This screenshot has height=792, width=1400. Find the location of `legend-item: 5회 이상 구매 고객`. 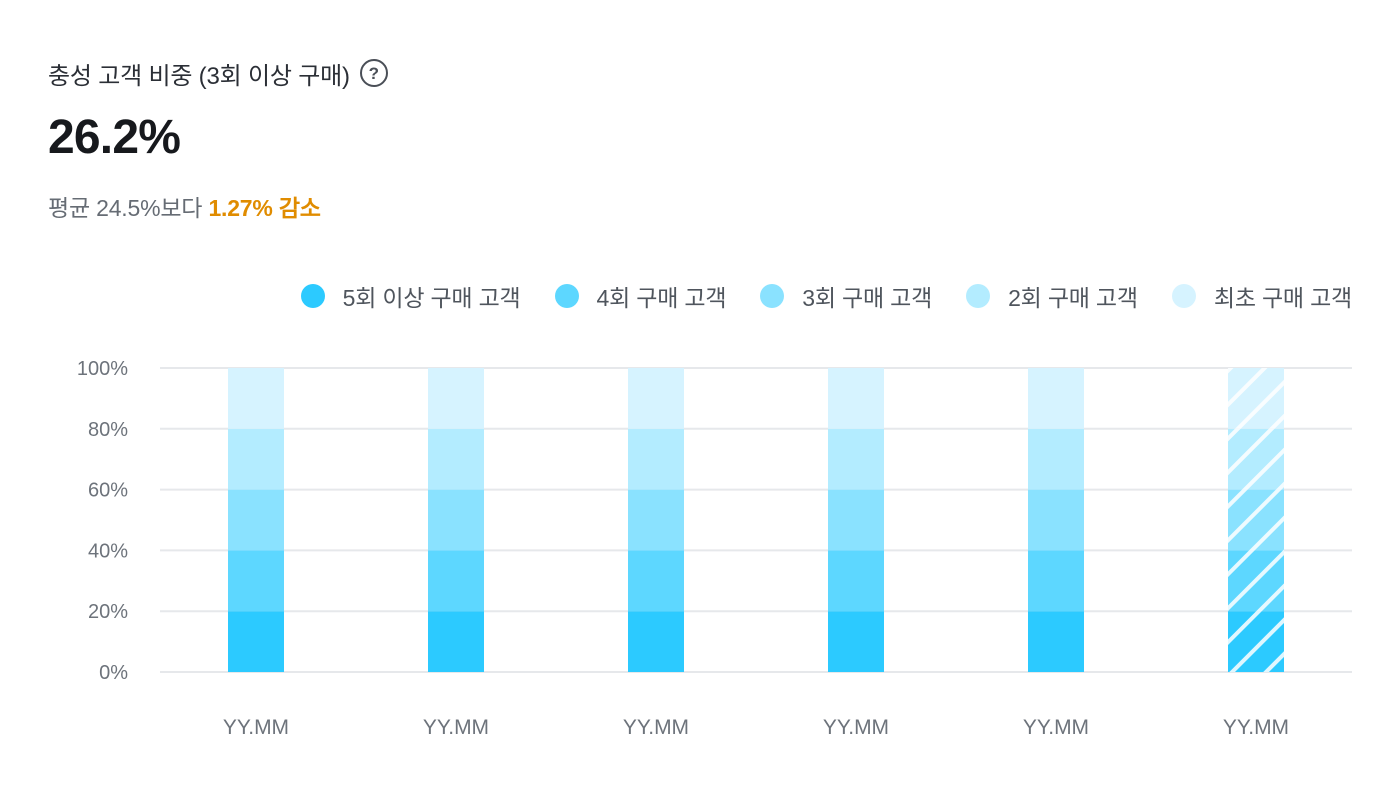

legend-item: 5회 이상 구매 고객 is located at coordinates (410, 296).